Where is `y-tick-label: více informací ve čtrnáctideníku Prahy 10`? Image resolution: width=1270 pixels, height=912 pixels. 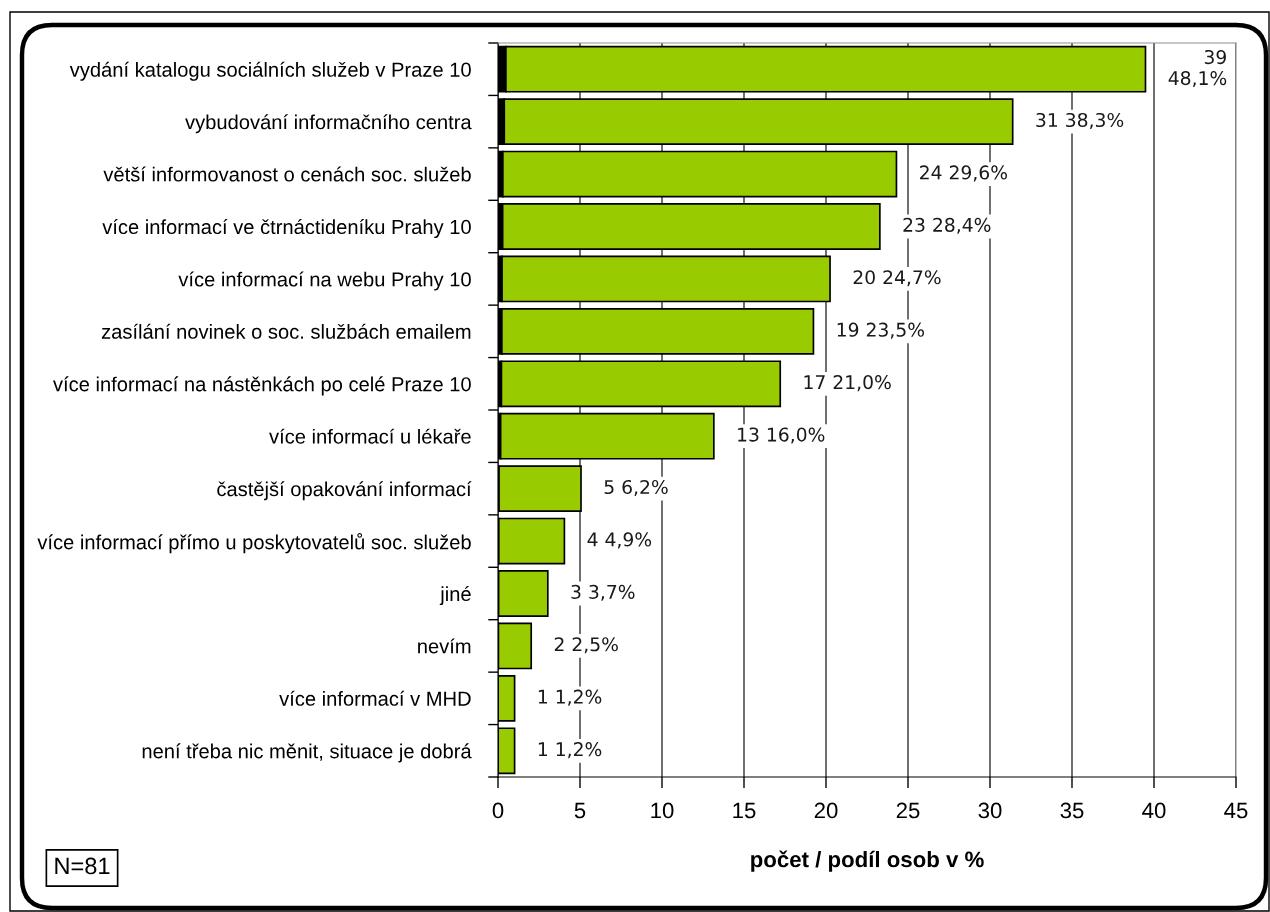
y-tick-label: více informací ve čtrnáctideníku Prahy 10 is located at coordinates (286, 229).